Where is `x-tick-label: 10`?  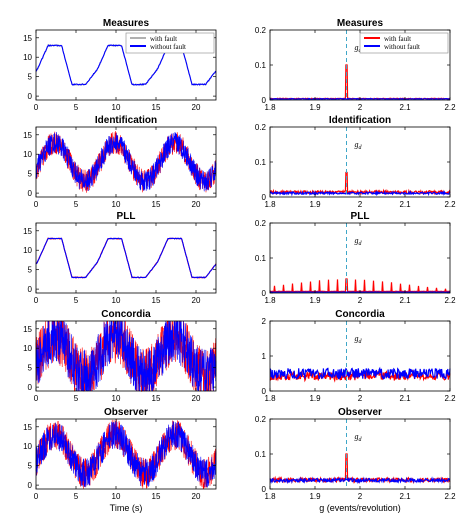 x-tick-label: 10 is located at coordinates (116, 204).